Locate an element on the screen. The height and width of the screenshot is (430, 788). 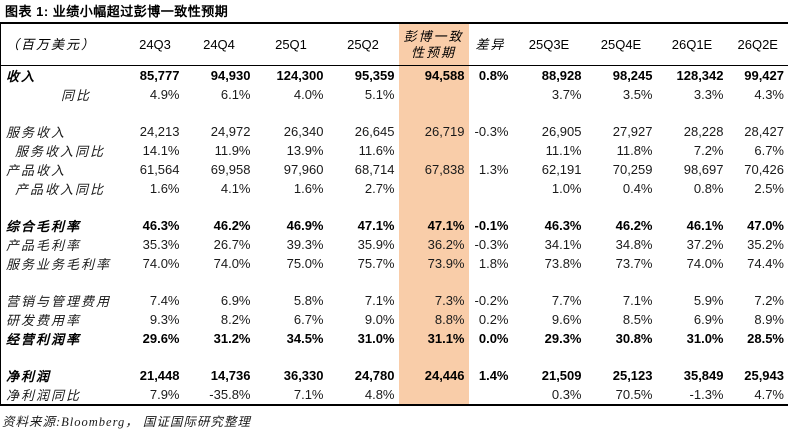
value-cell: 47.0% is located at coordinates (765, 225).